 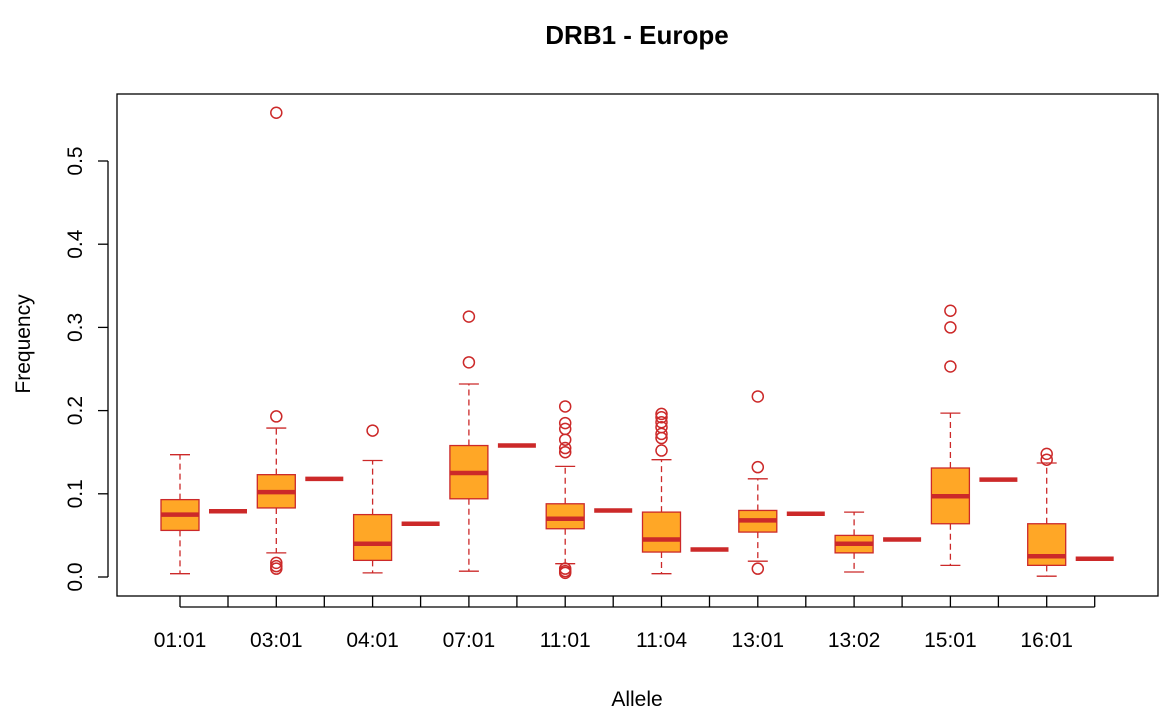 What do you see at coordinates (950, 640) in the screenshot?
I see `x-tick-label: 15:01` at bounding box center [950, 640].